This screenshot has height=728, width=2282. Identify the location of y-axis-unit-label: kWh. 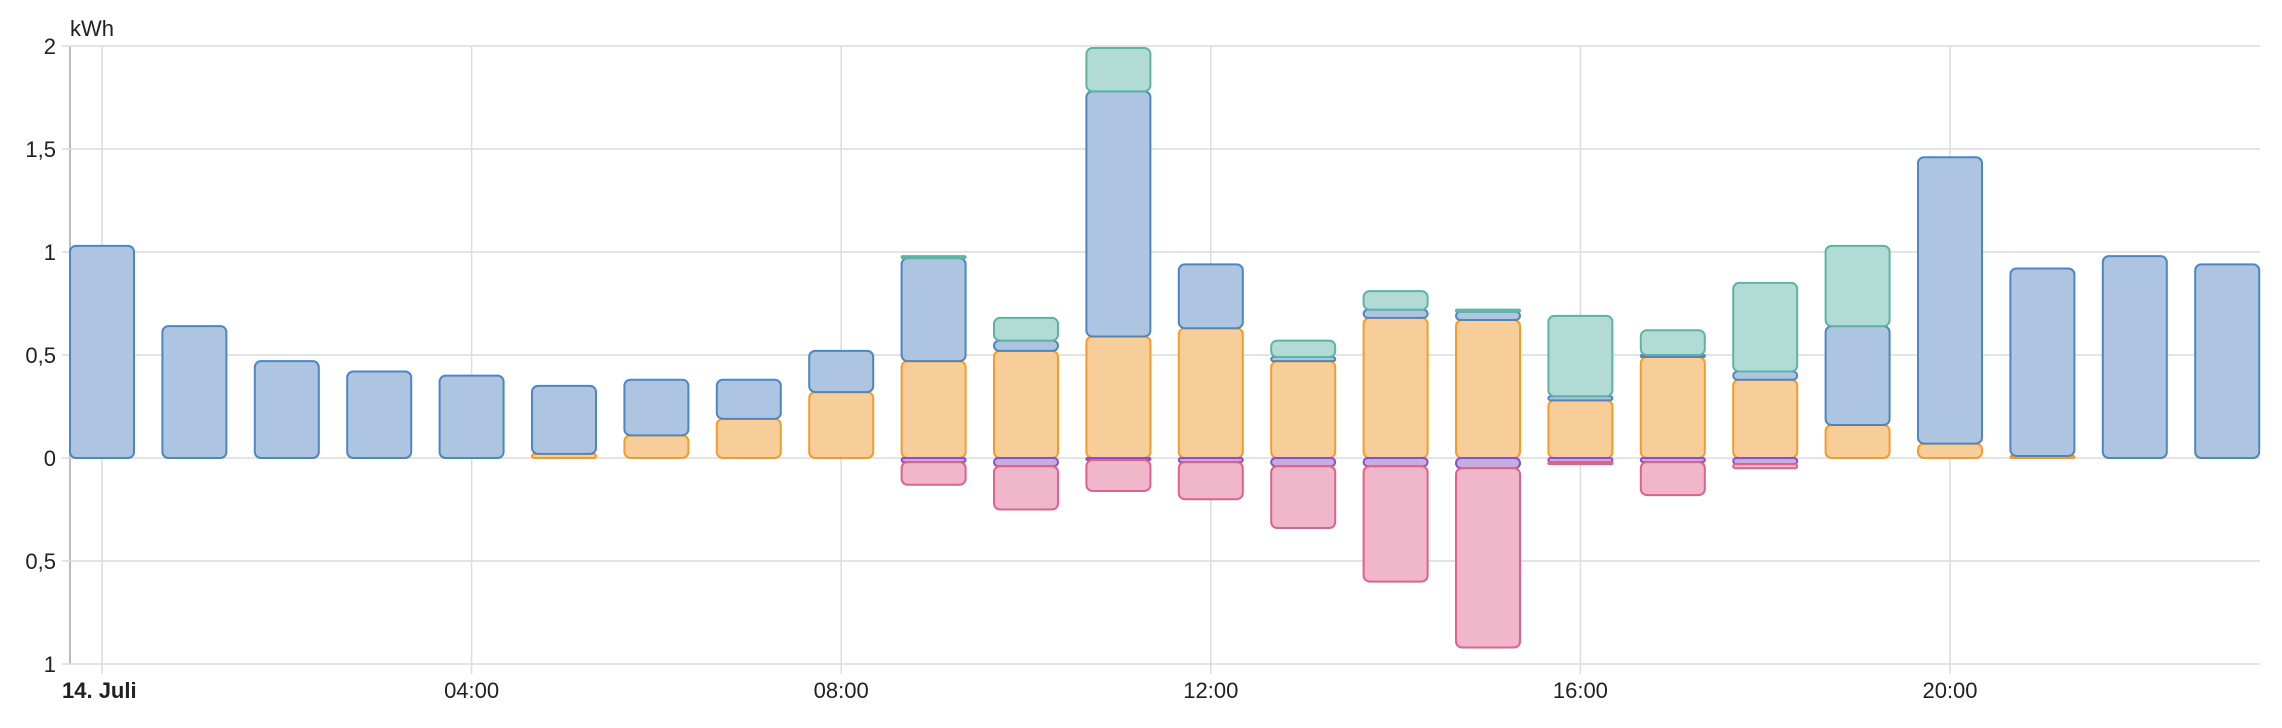
(92, 28).